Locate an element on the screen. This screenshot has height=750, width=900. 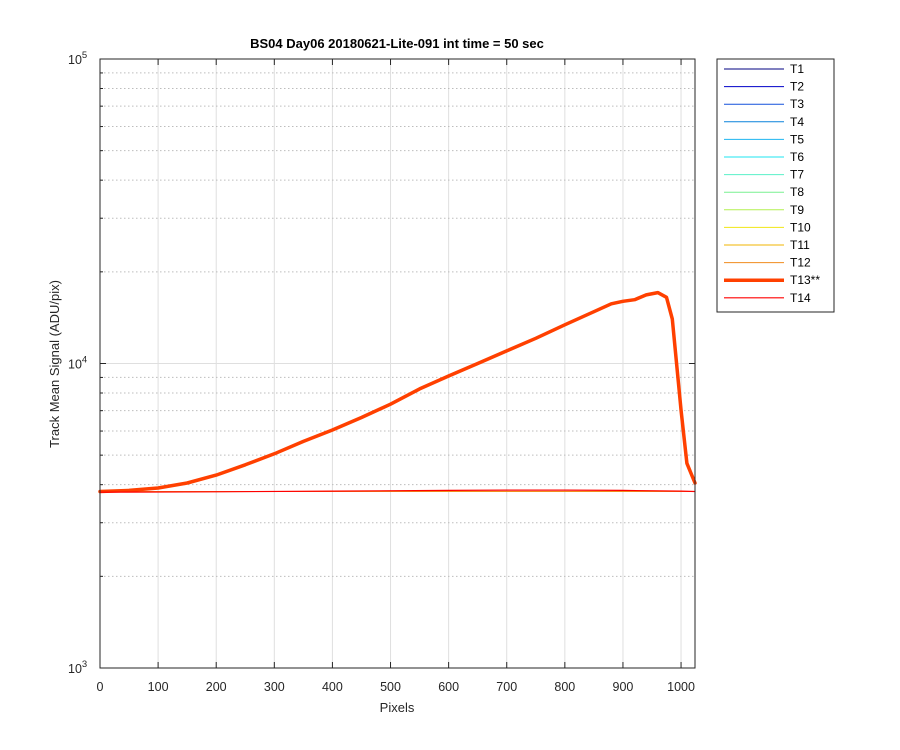
legend: T1 T2 T3 T4 T5 T6 T7 T8 T9 T10 T11 T12 T13** T14 is located at coordinates (775, 185).